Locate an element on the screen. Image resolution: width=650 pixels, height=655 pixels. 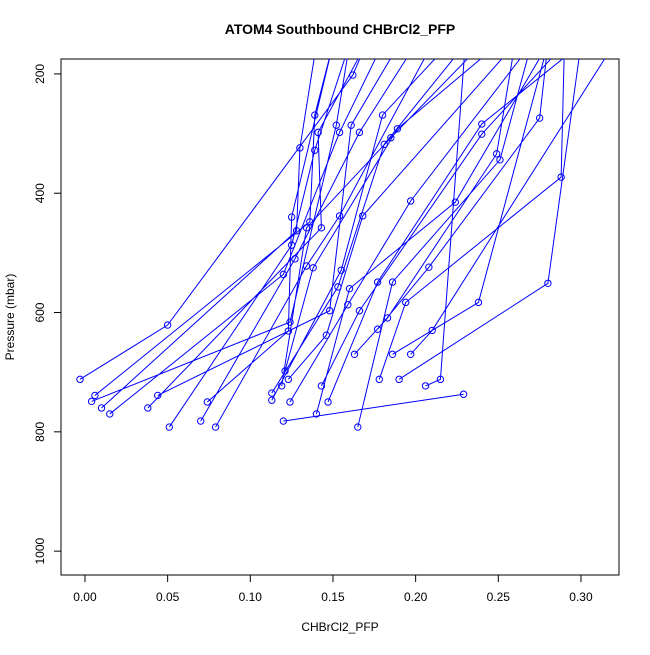
x-tick-label: 0.00 is located at coordinates (85, 597).